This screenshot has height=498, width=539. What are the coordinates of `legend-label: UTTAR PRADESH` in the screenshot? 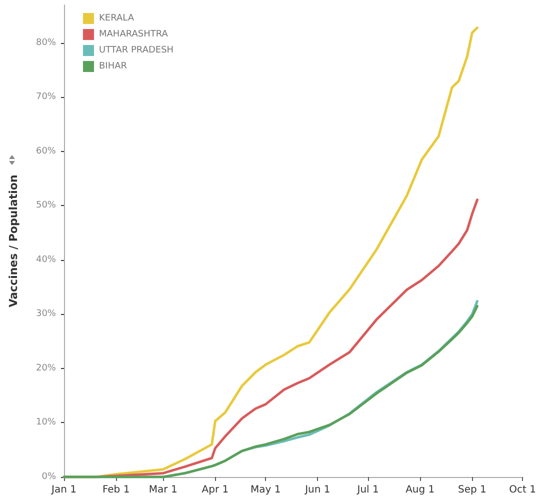 It's located at (136, 51).